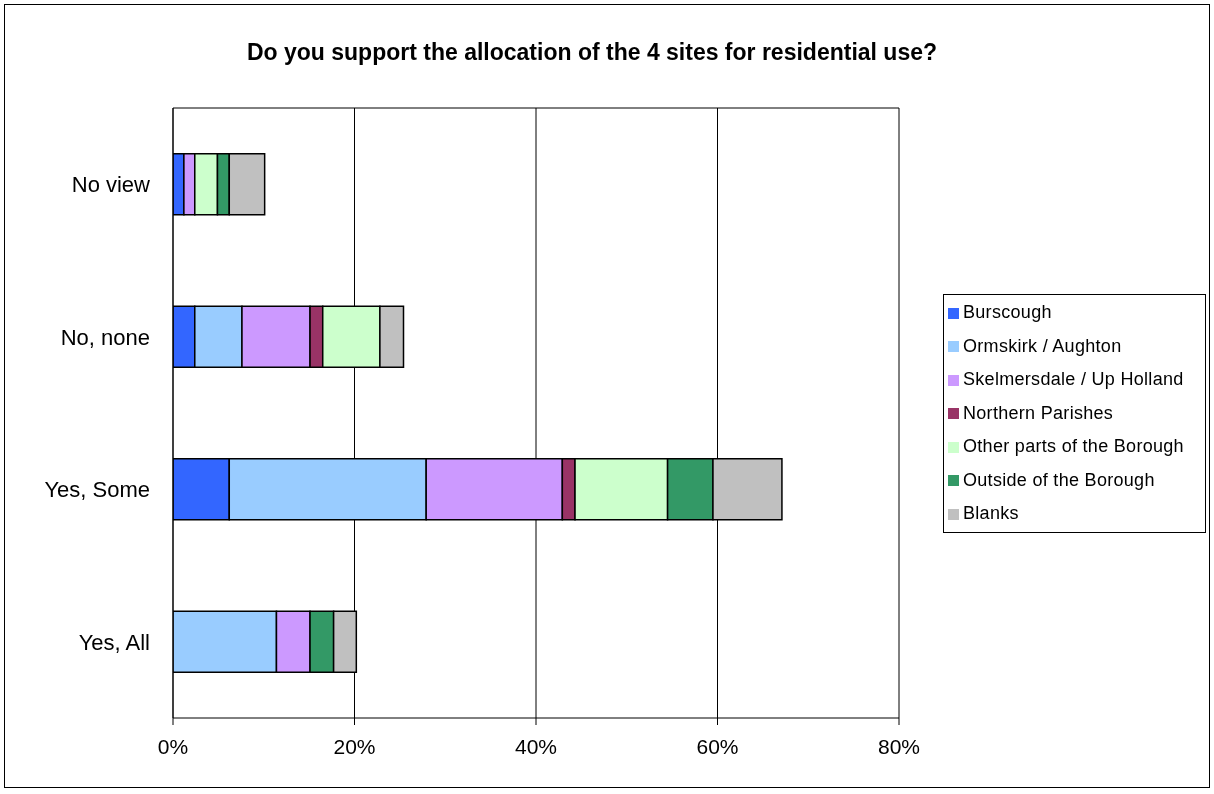 The width and height of the screenshot is (1214, 794). What do you see at coordinates (1073, 379) in the screenshot?
I see `legend-label: Skelmersdale / Up Holland` at bounding box center [1073, 379].